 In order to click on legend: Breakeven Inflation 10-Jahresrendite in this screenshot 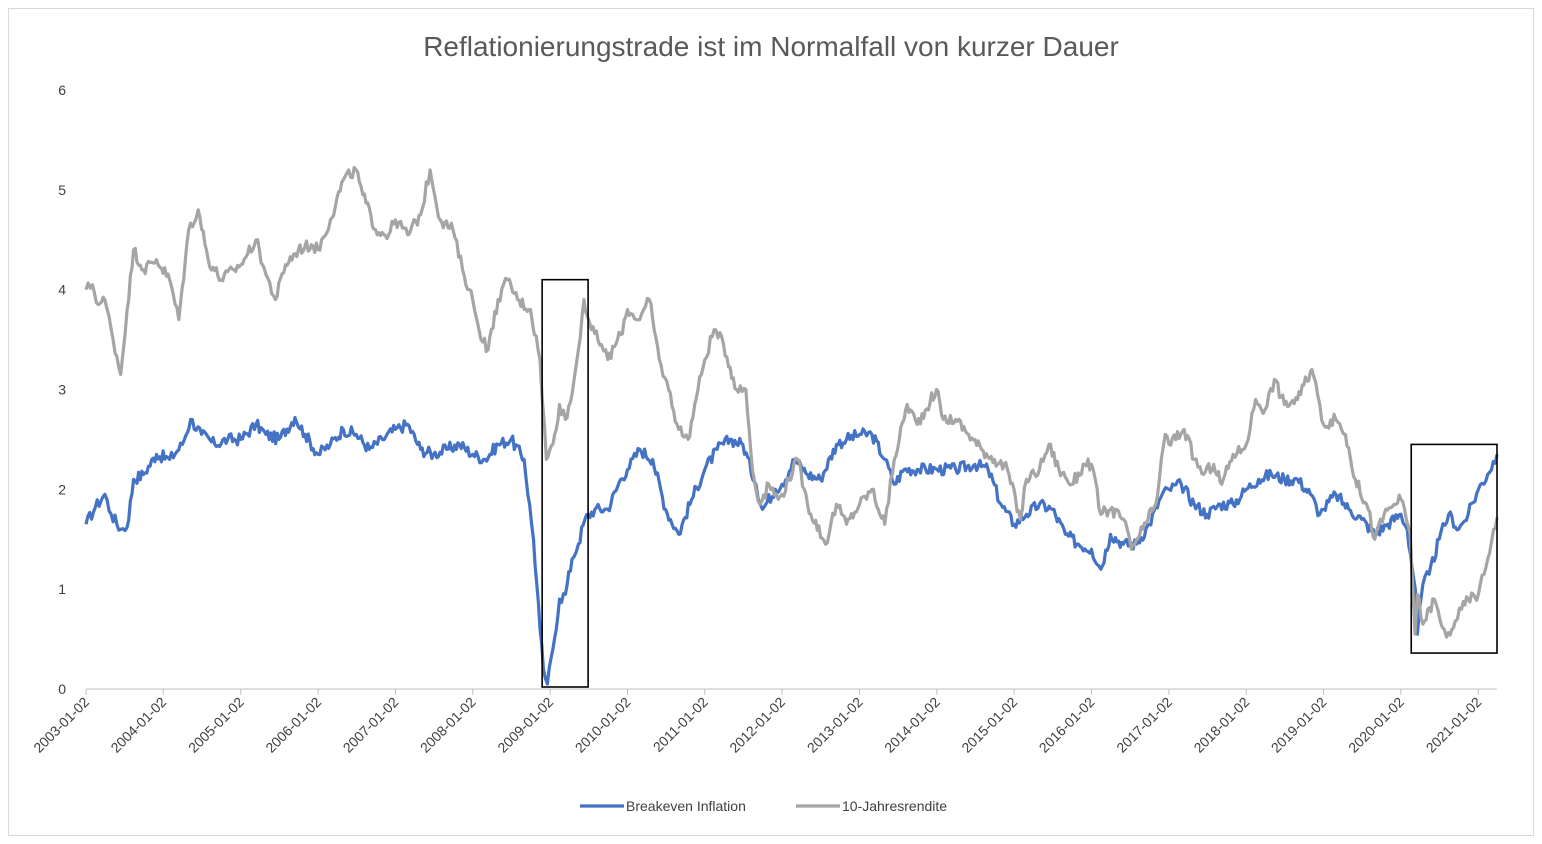, I will do `click(763, 806)`.